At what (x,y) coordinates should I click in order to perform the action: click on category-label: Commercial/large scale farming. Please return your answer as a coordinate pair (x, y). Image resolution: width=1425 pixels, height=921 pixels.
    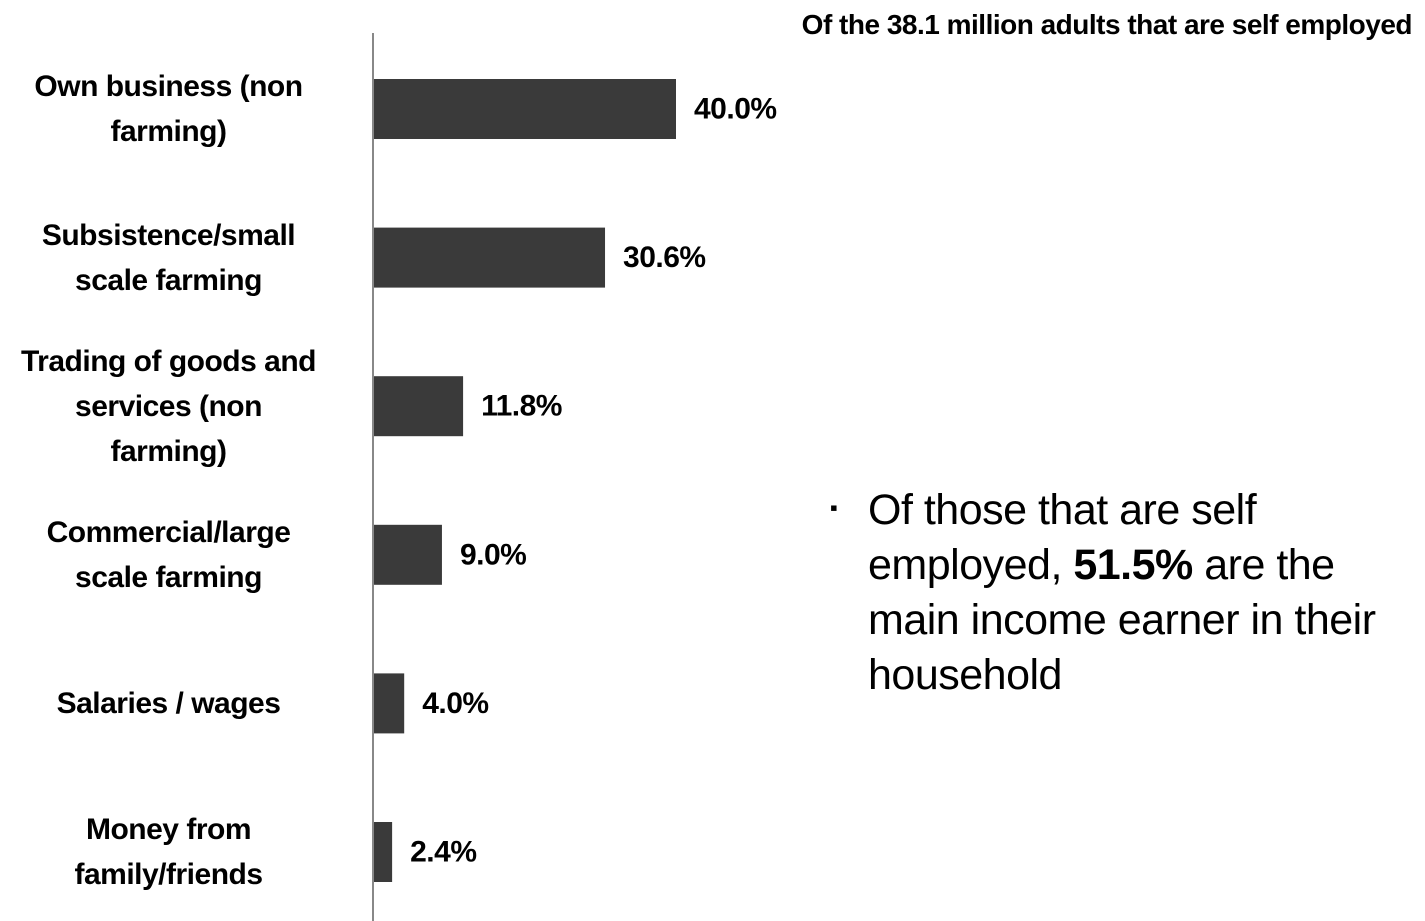
    Looking at the image, I should click on (168, 555).